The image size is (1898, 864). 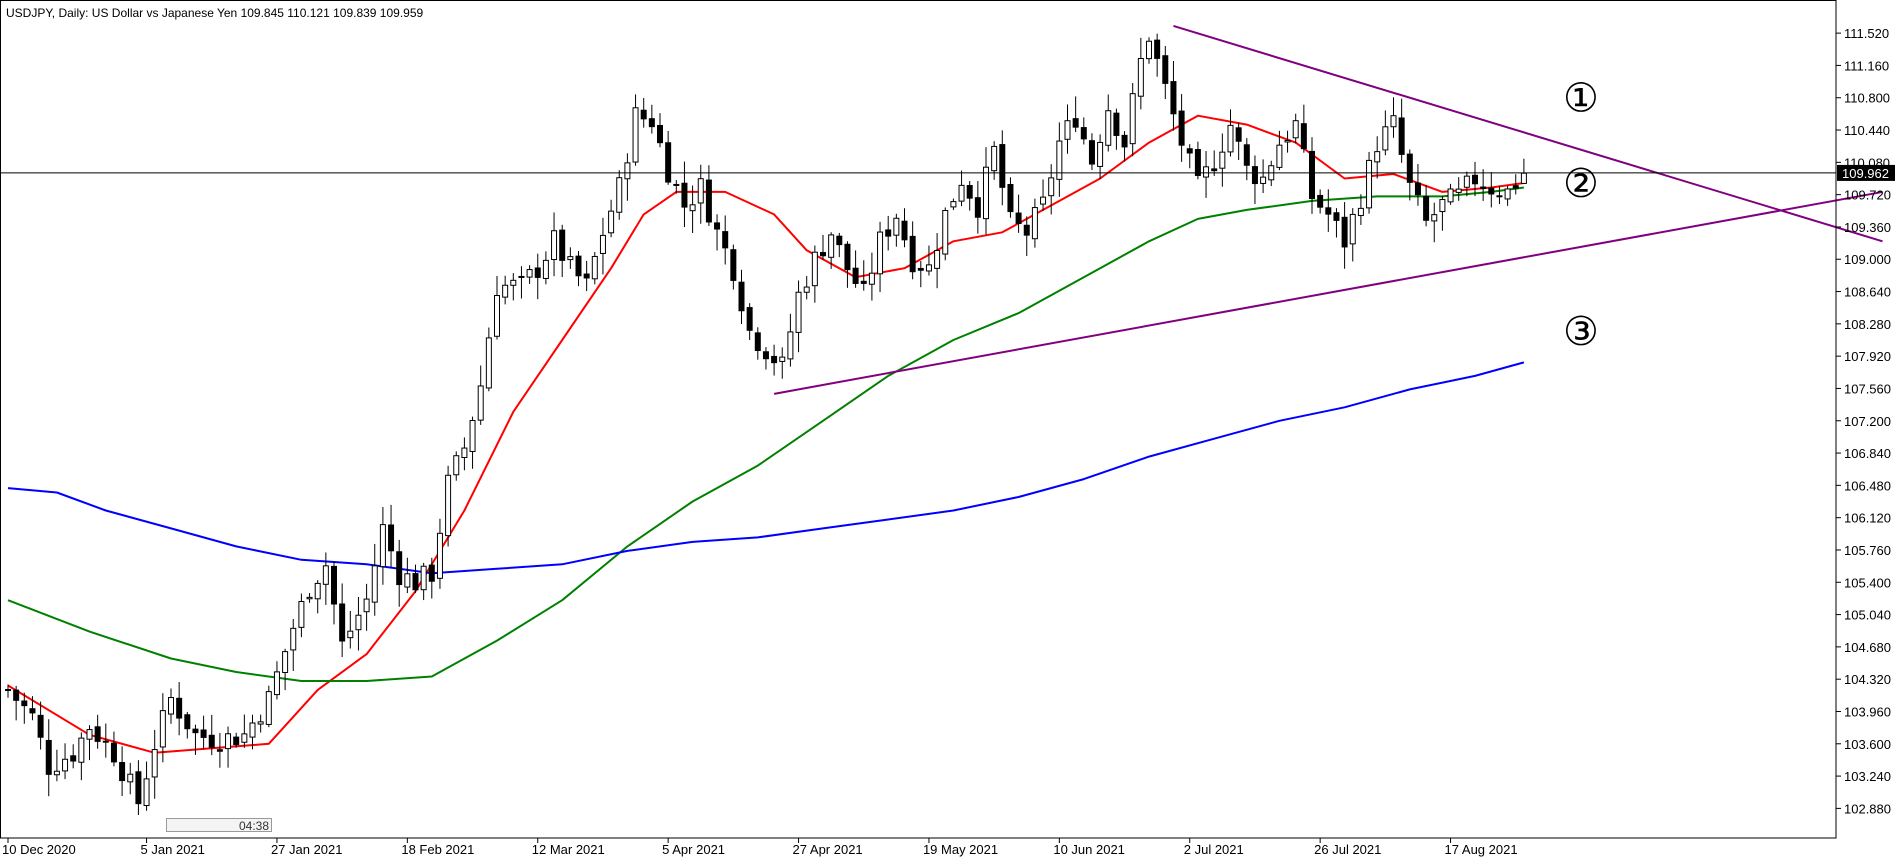 What do you see at coordinates (1581, 332) in the screenshot?
I see `annotation-marker: ③` at bounding box center [1581, 332].